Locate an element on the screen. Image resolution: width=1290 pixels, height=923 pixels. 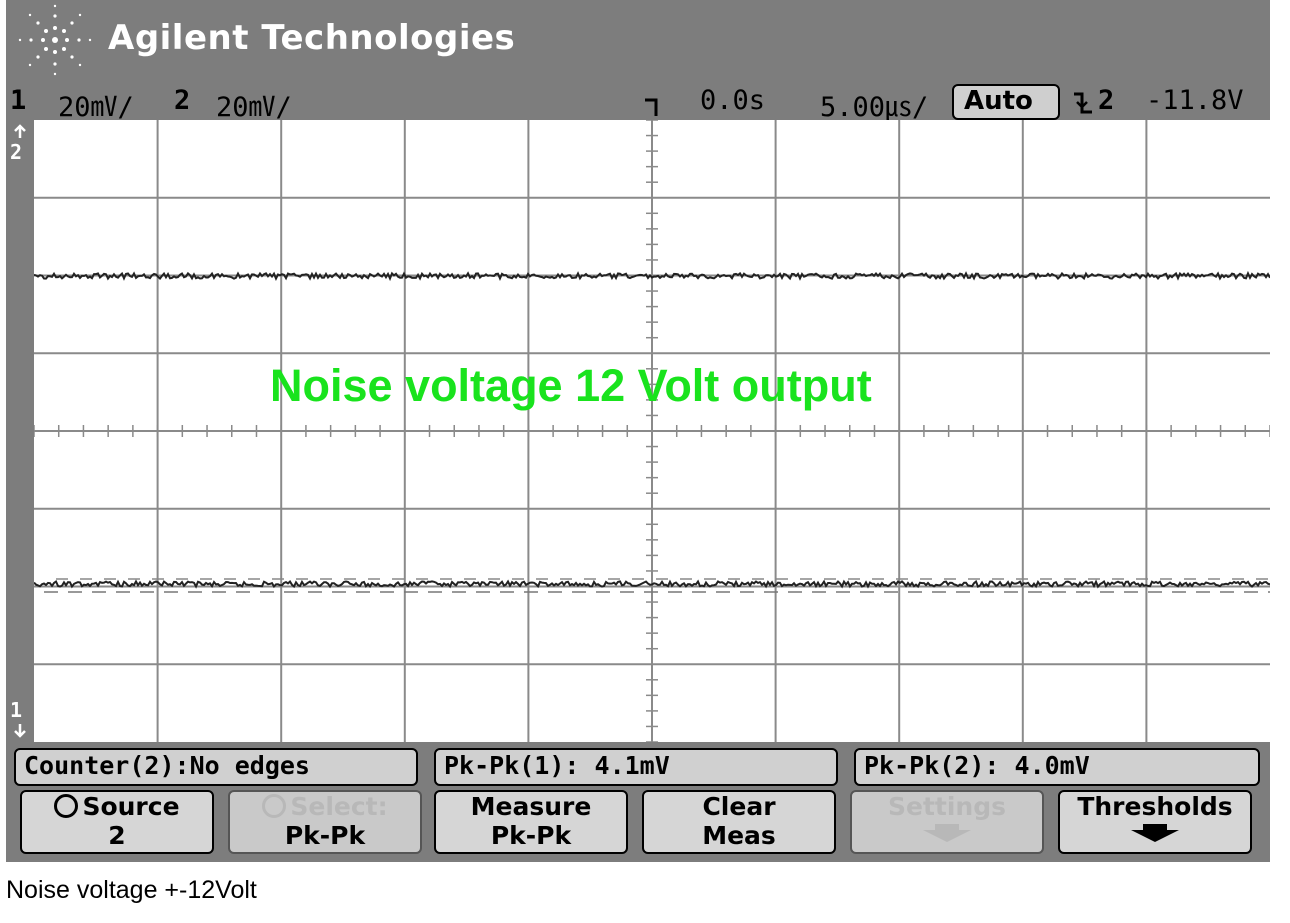
softkey-select: Select: Pk-Pk is located at coordinates (325, 822).